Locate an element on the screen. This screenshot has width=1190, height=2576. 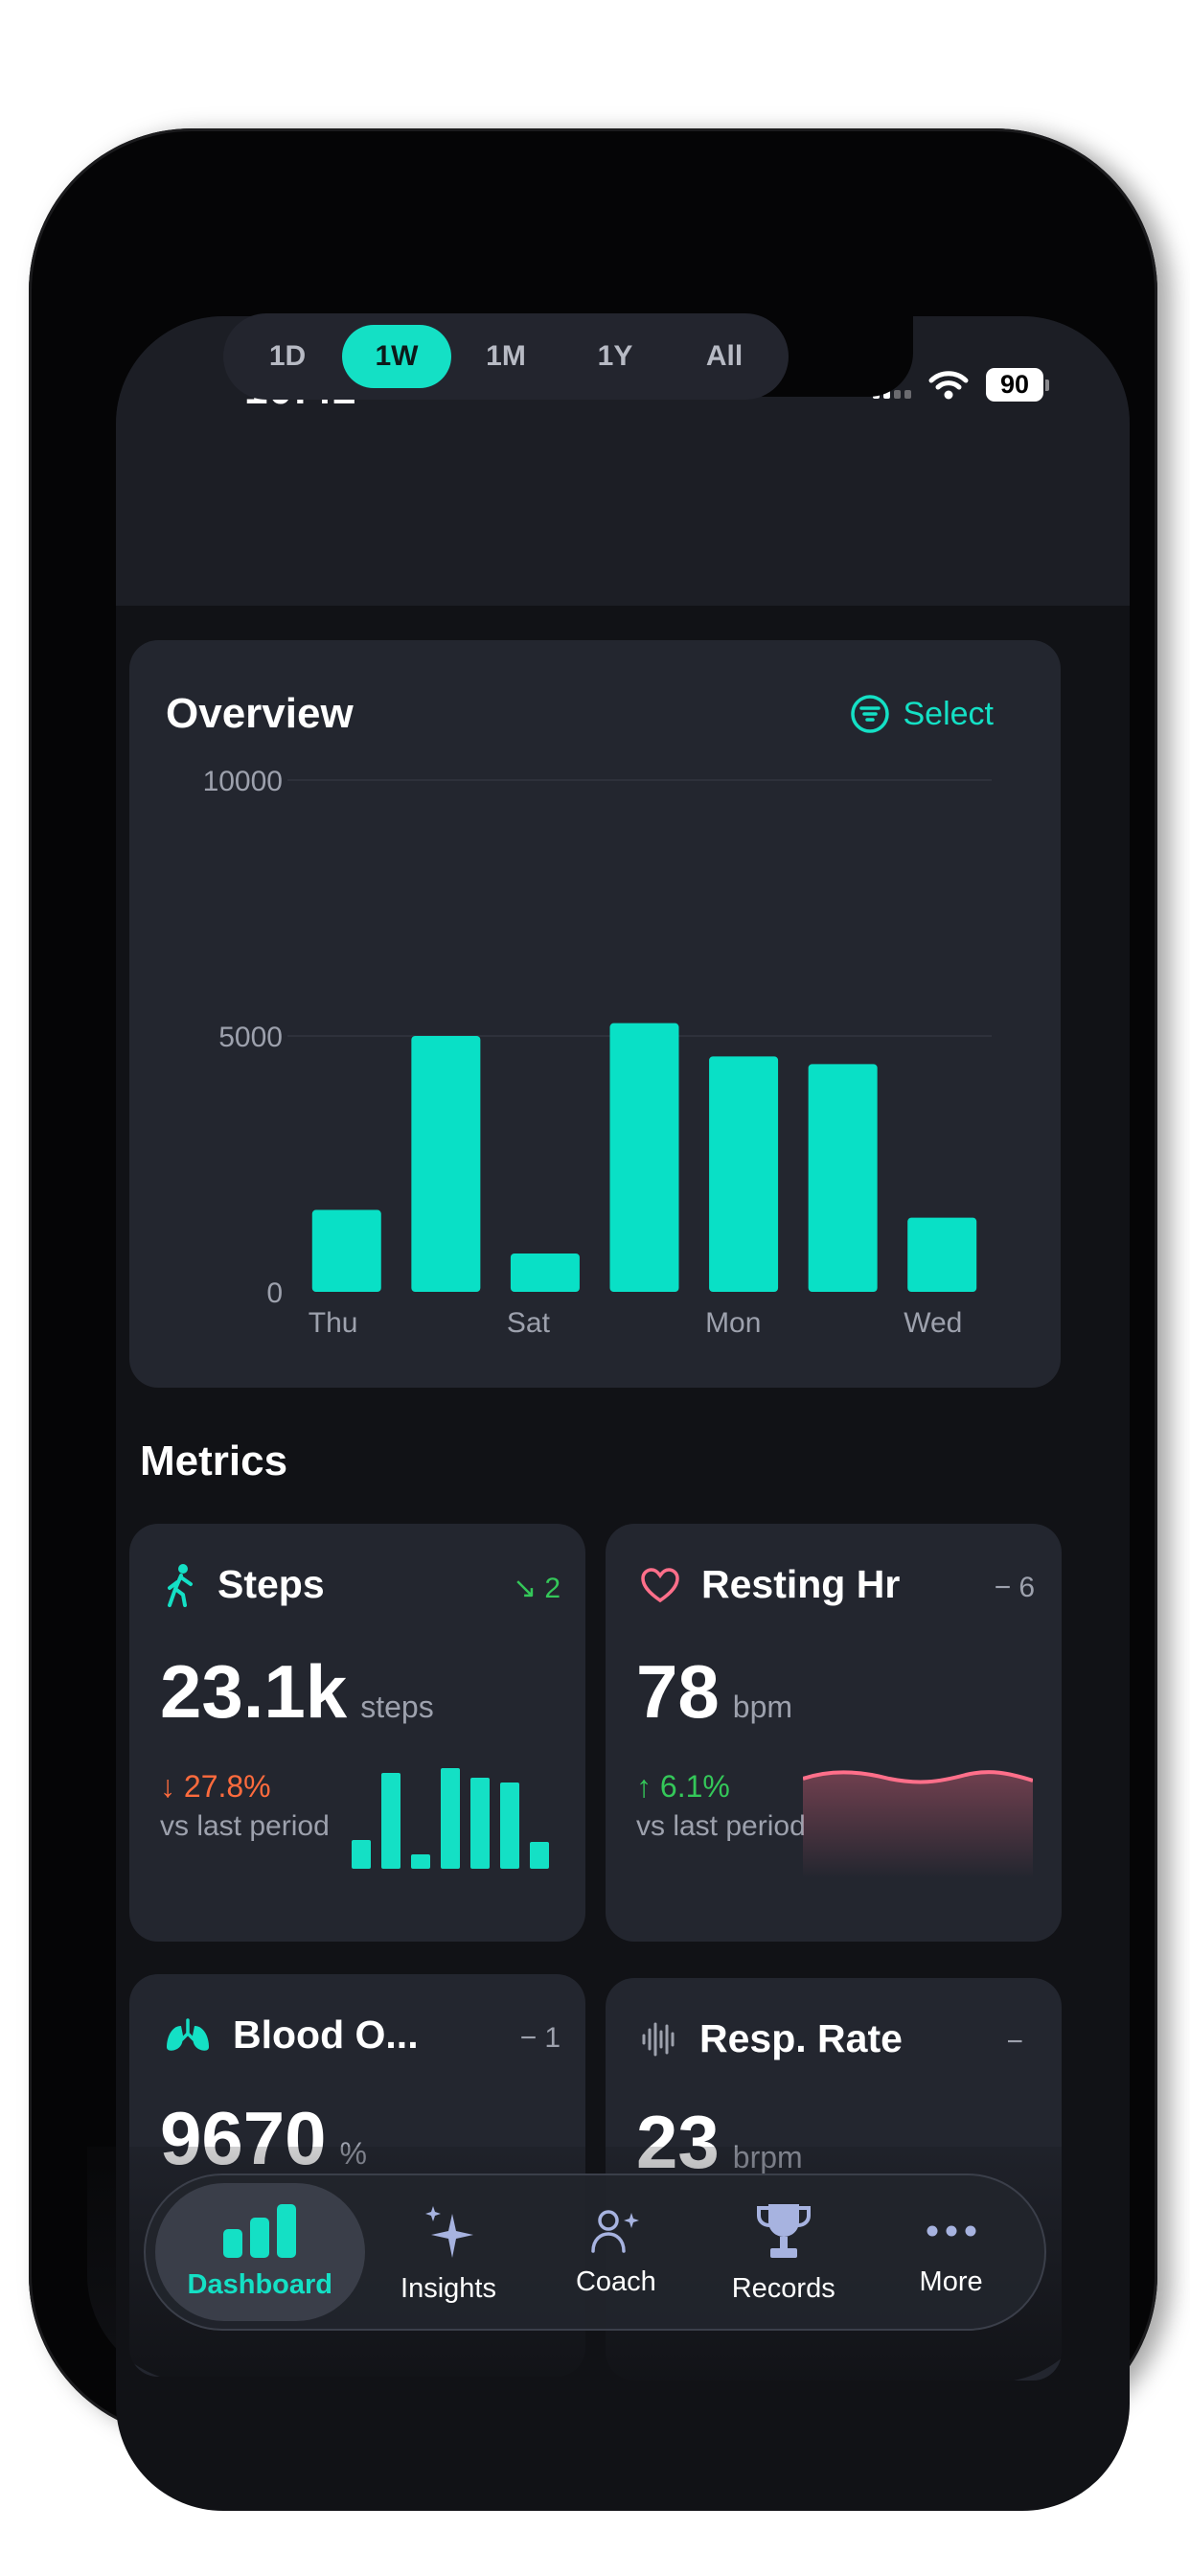
x-tick-label: Wed is located at coordinates (933, 1323).